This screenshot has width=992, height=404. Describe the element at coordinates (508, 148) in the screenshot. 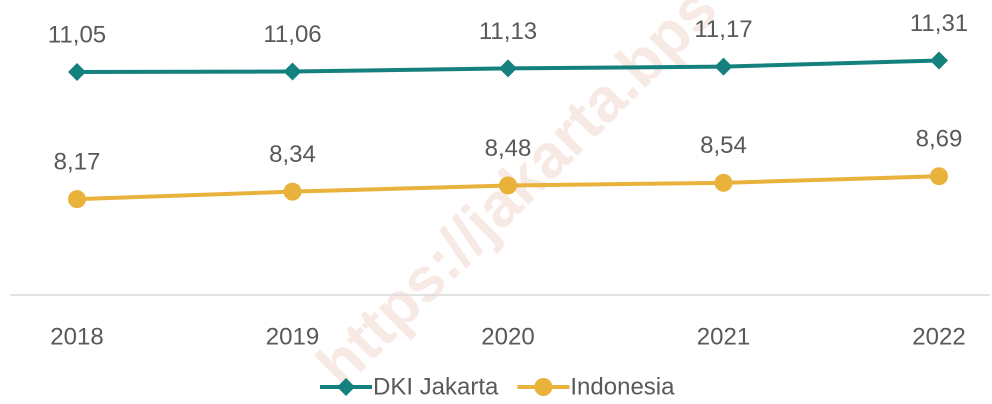

I see `data-label: 8,48` at that location.